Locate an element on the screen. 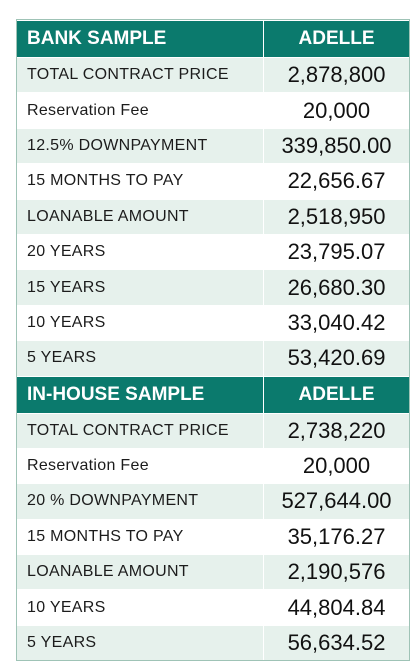 This screenshot has width=416, height=666. table-row: 5 YEARS 53,420.69 is located at coordinates (213, 358).